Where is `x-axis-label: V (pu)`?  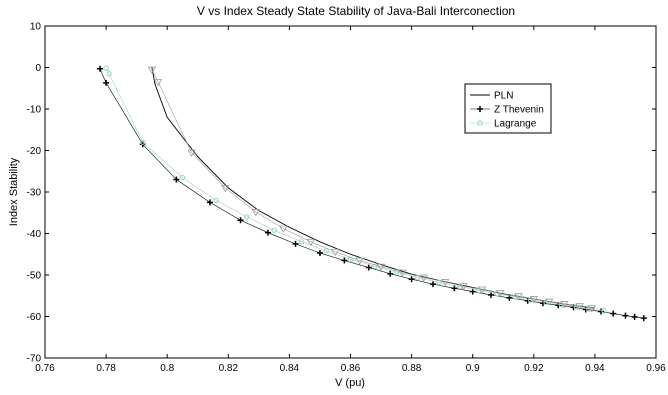
x-axis-label: V (pu) is located at coordinates (350, 383).